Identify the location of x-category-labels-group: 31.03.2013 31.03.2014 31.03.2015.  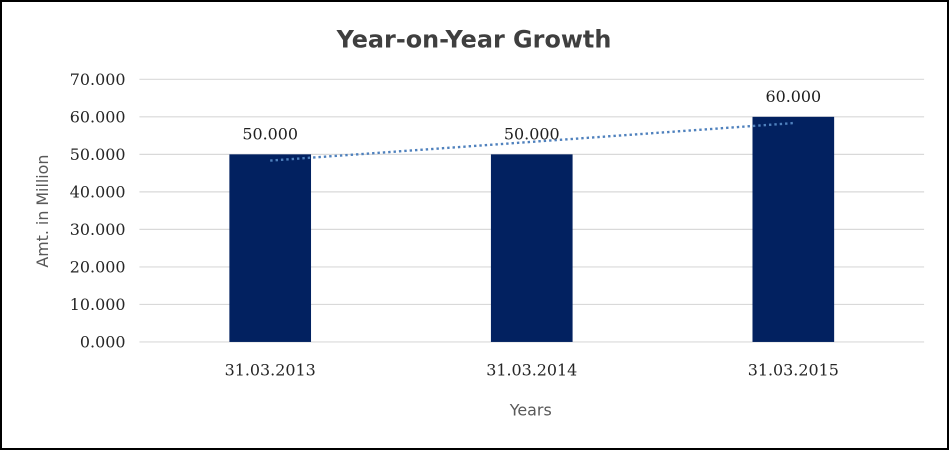
(532, 370).